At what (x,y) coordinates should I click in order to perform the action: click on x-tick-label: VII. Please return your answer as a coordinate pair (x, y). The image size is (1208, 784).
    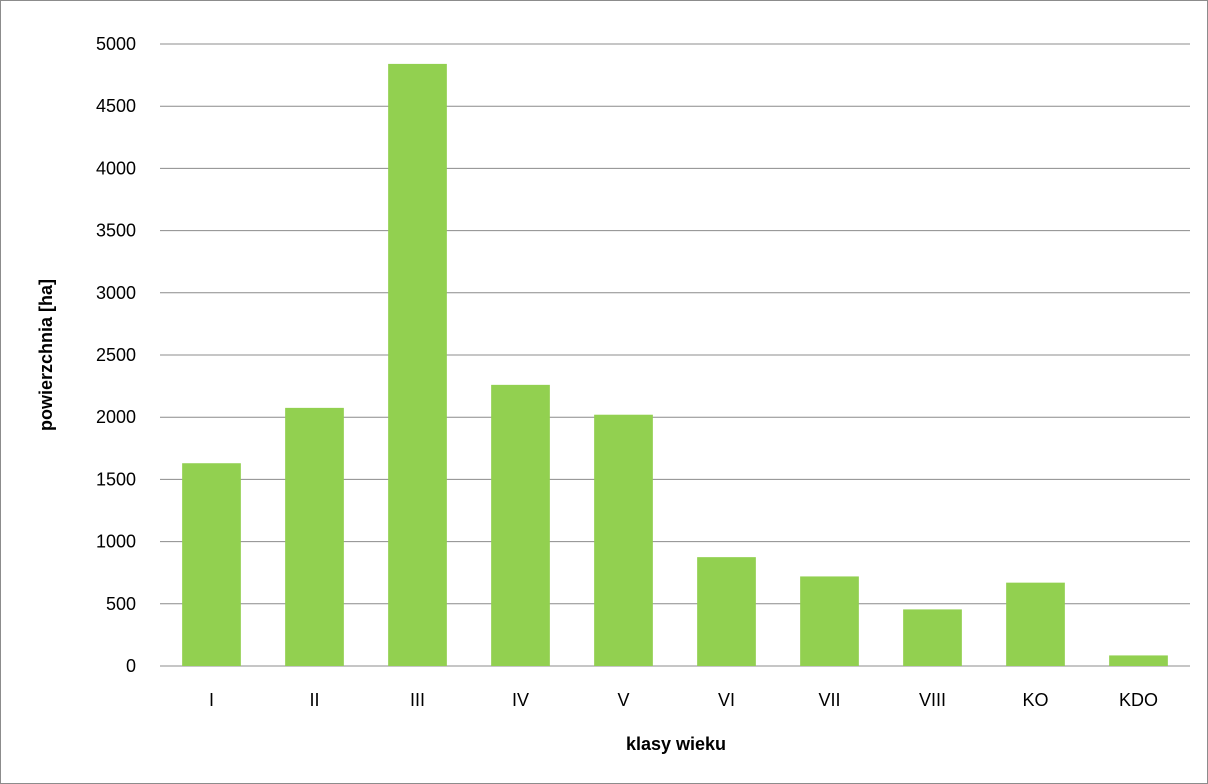
    Looking at the image, I should click on (829, 700).